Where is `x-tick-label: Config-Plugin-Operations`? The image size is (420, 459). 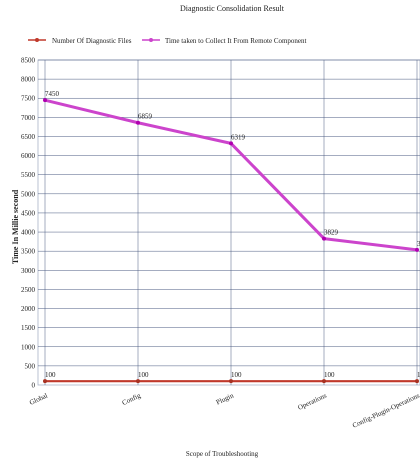
x-tick-label: Config-Plugin-Operations is located at coordinates (385, 410).